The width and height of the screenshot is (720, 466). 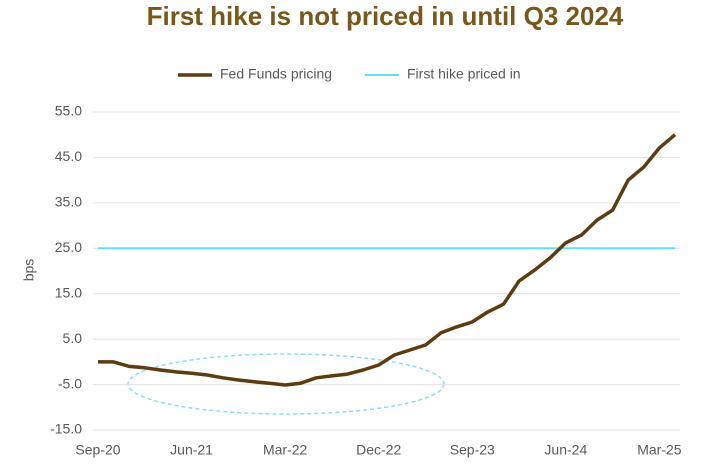 What do you see at coordinates (68, 247) in the screenshot?
I see `y-tick-label: 25.0` at bounding box center [68, 247].